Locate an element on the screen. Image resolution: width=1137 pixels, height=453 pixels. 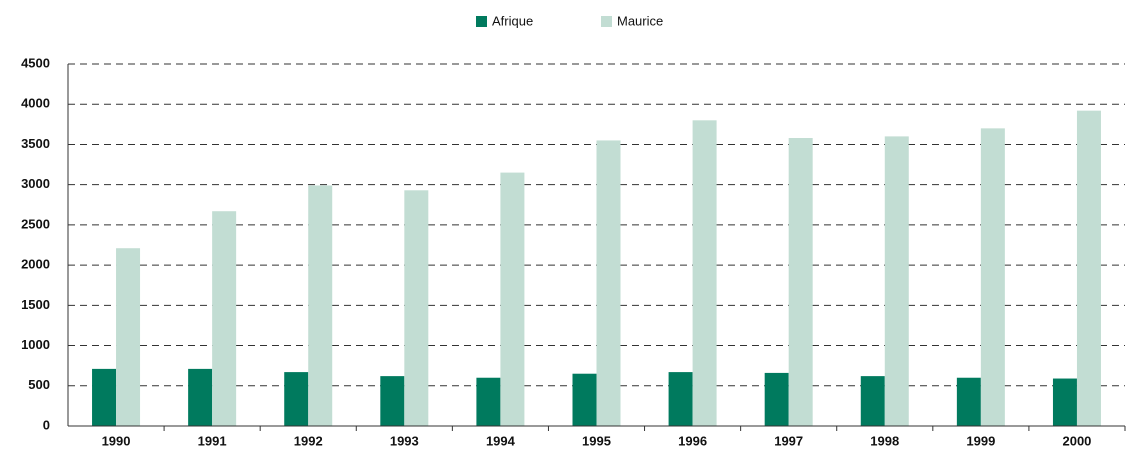
y-tick-label: 4500 is located at coordinates (35, 62).